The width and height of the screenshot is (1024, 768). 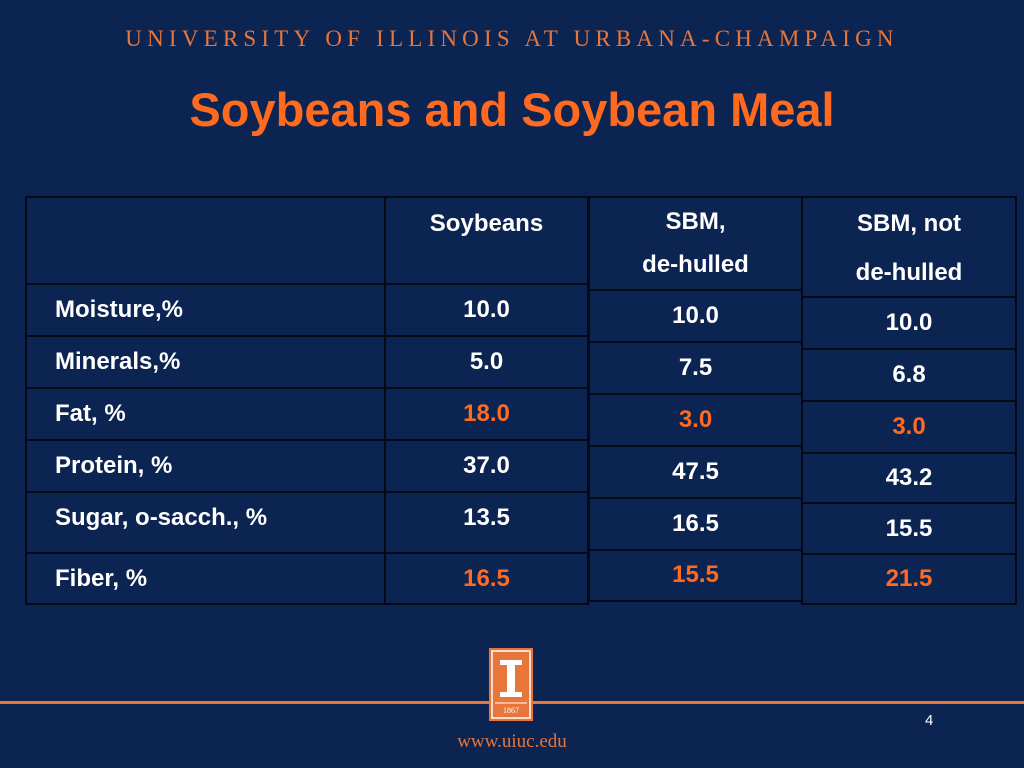 I want to click on slide-title: Soybeans and Soybean Meal, so click(x=512, y=109).